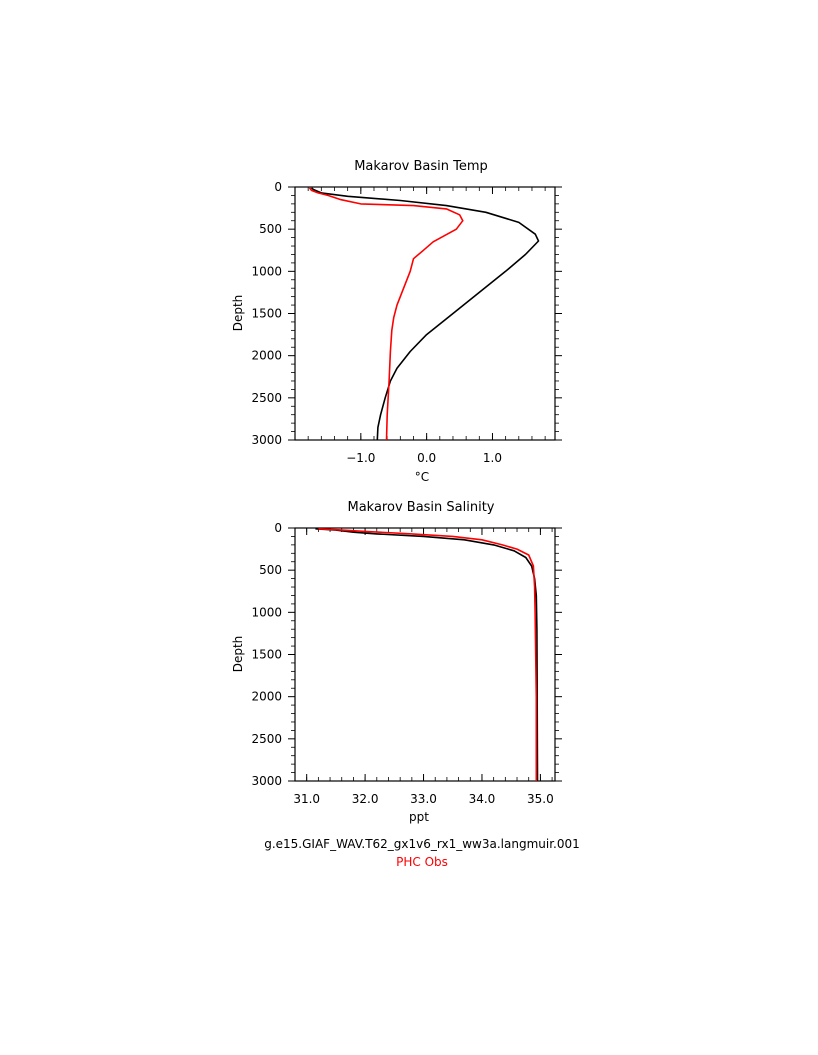 This screenshot has height=1055, width=818. Describe the element at coordinates (420, 507) in the screenshot. I see `salinity-title: Makarov Basin Salinity` at that location.